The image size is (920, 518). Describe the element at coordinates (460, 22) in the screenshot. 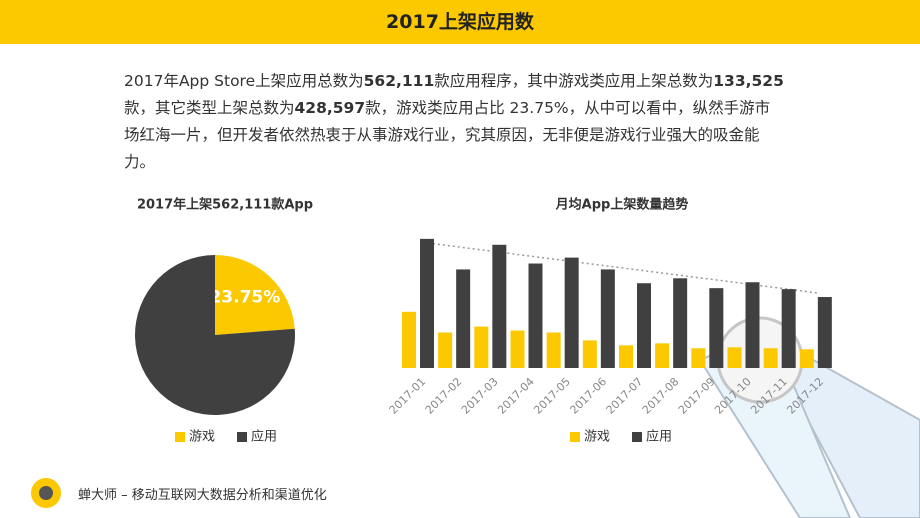

I see `header-title: 2017上架应用数` at that location.